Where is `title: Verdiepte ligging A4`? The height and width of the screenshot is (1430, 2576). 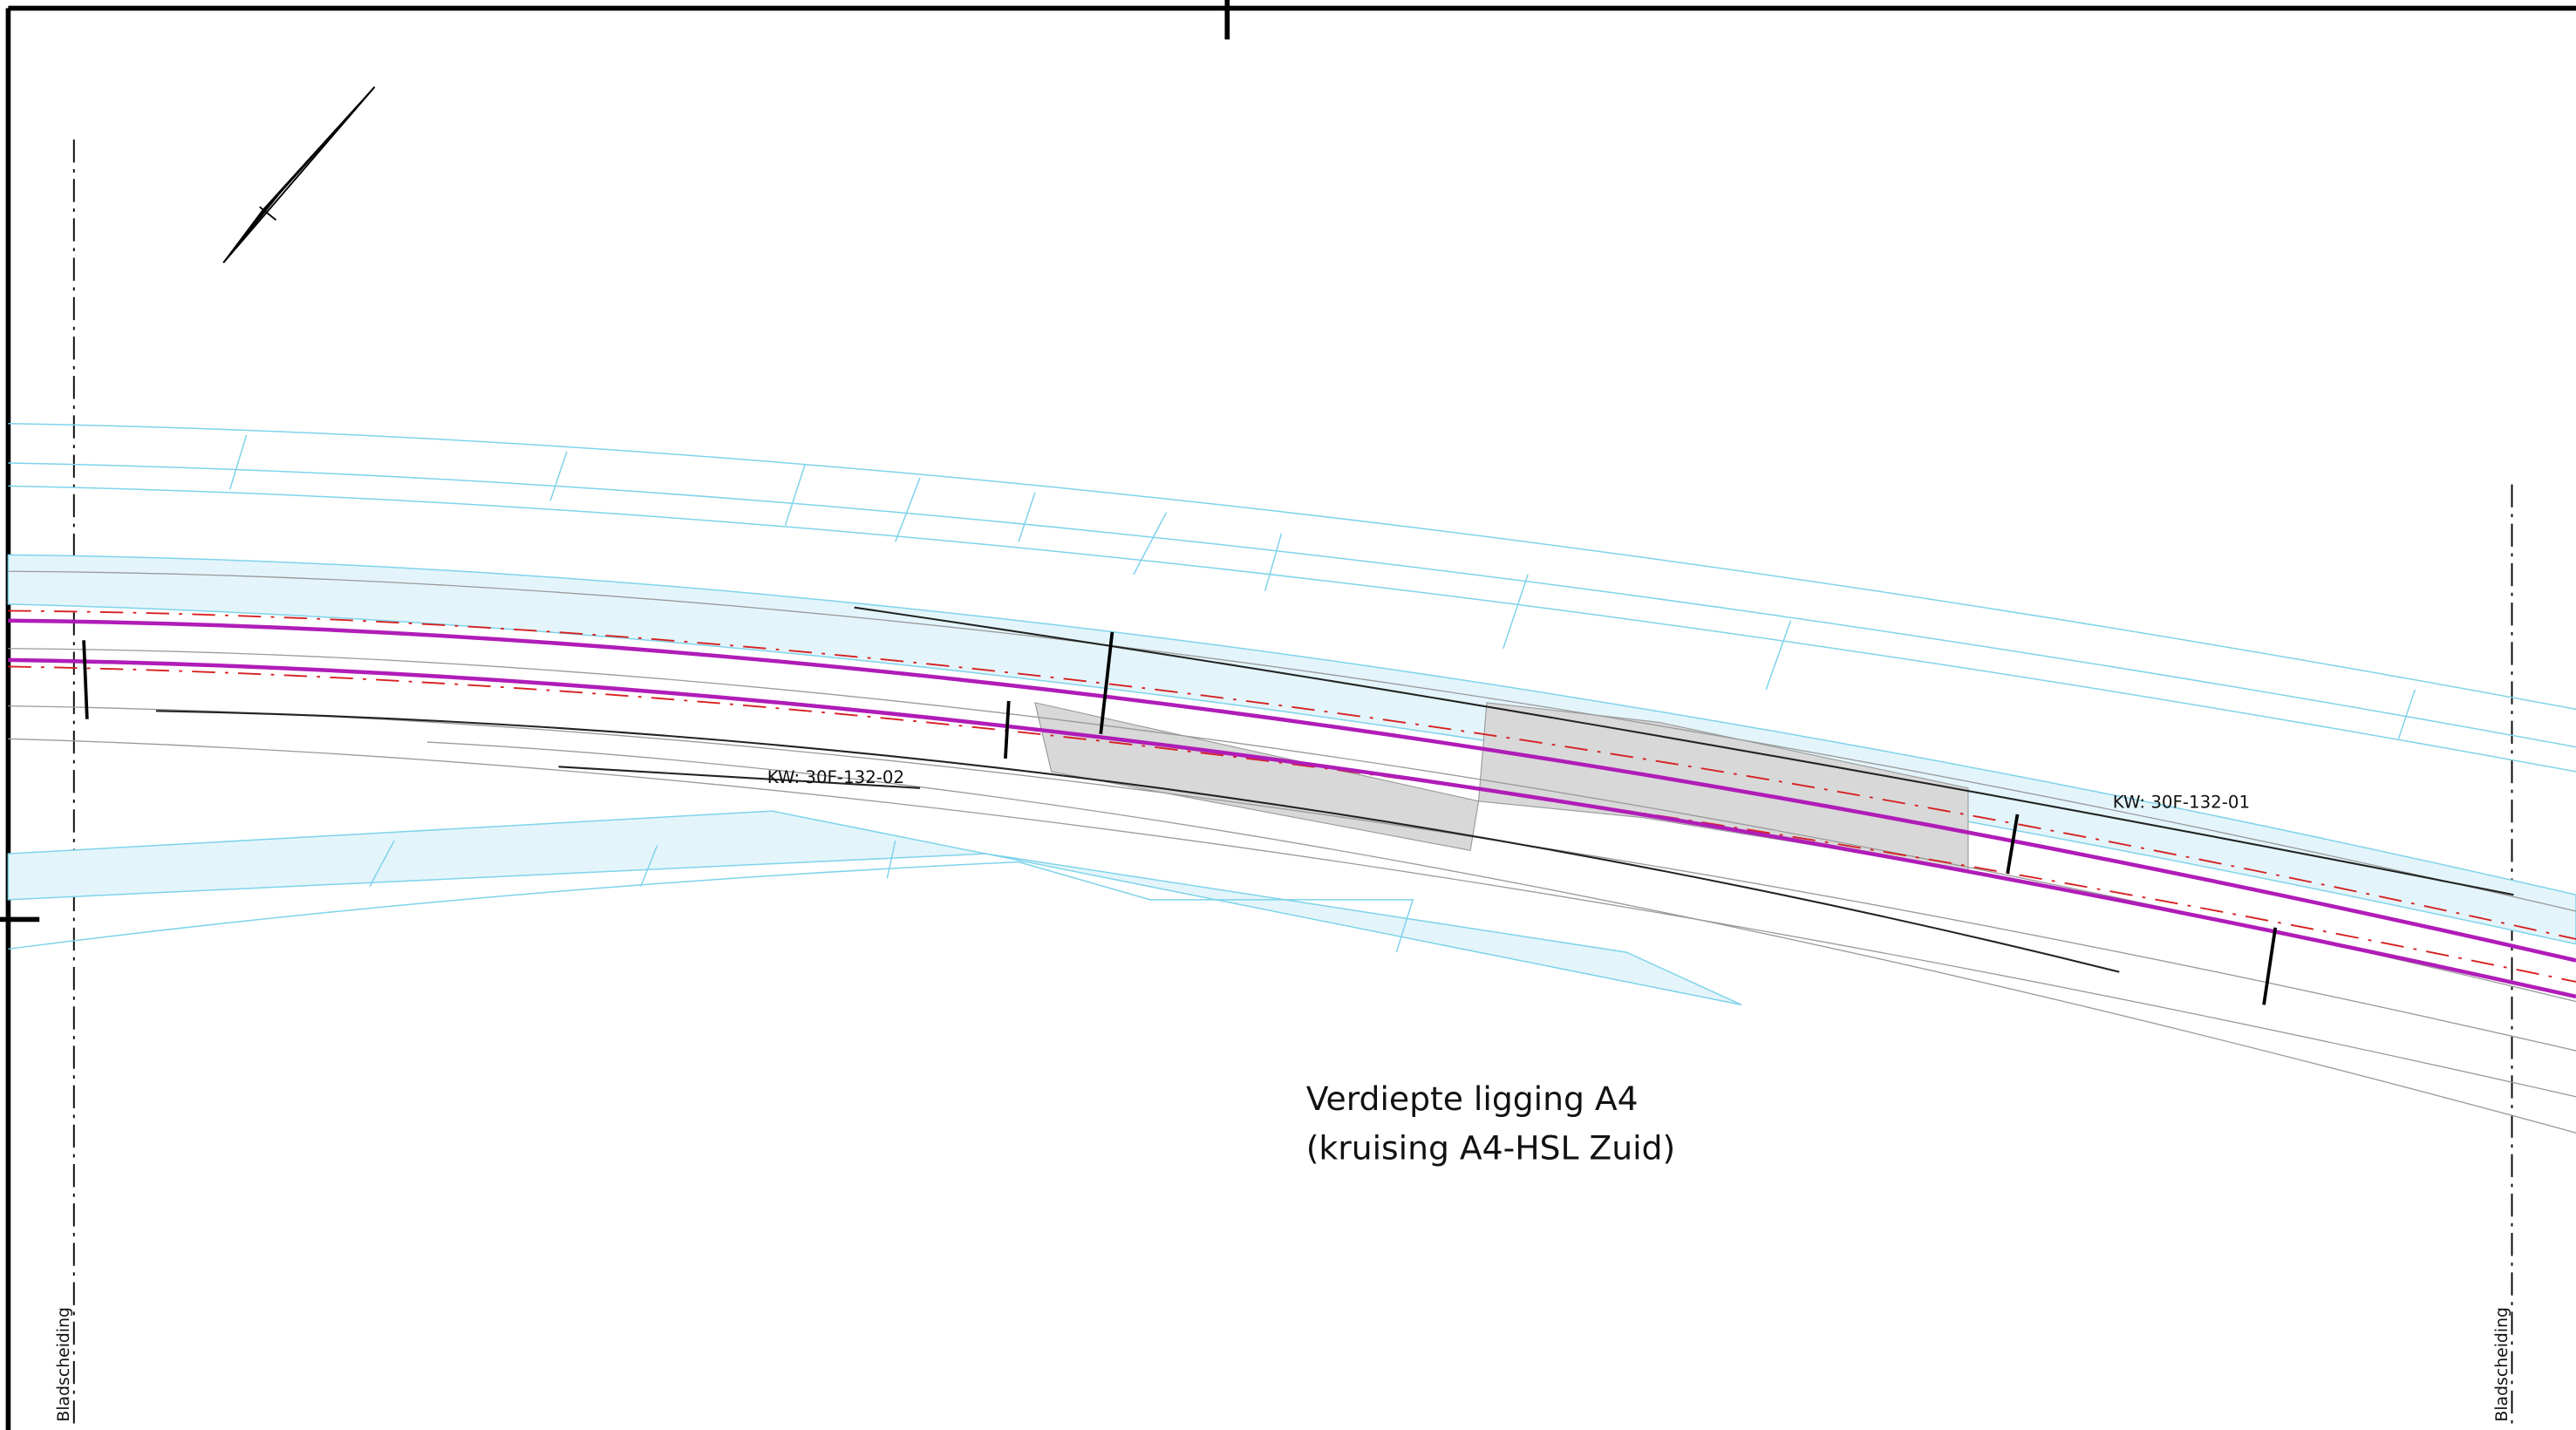 title: Verdiepte ligging A4 is located at coordinates (1472, 1098).